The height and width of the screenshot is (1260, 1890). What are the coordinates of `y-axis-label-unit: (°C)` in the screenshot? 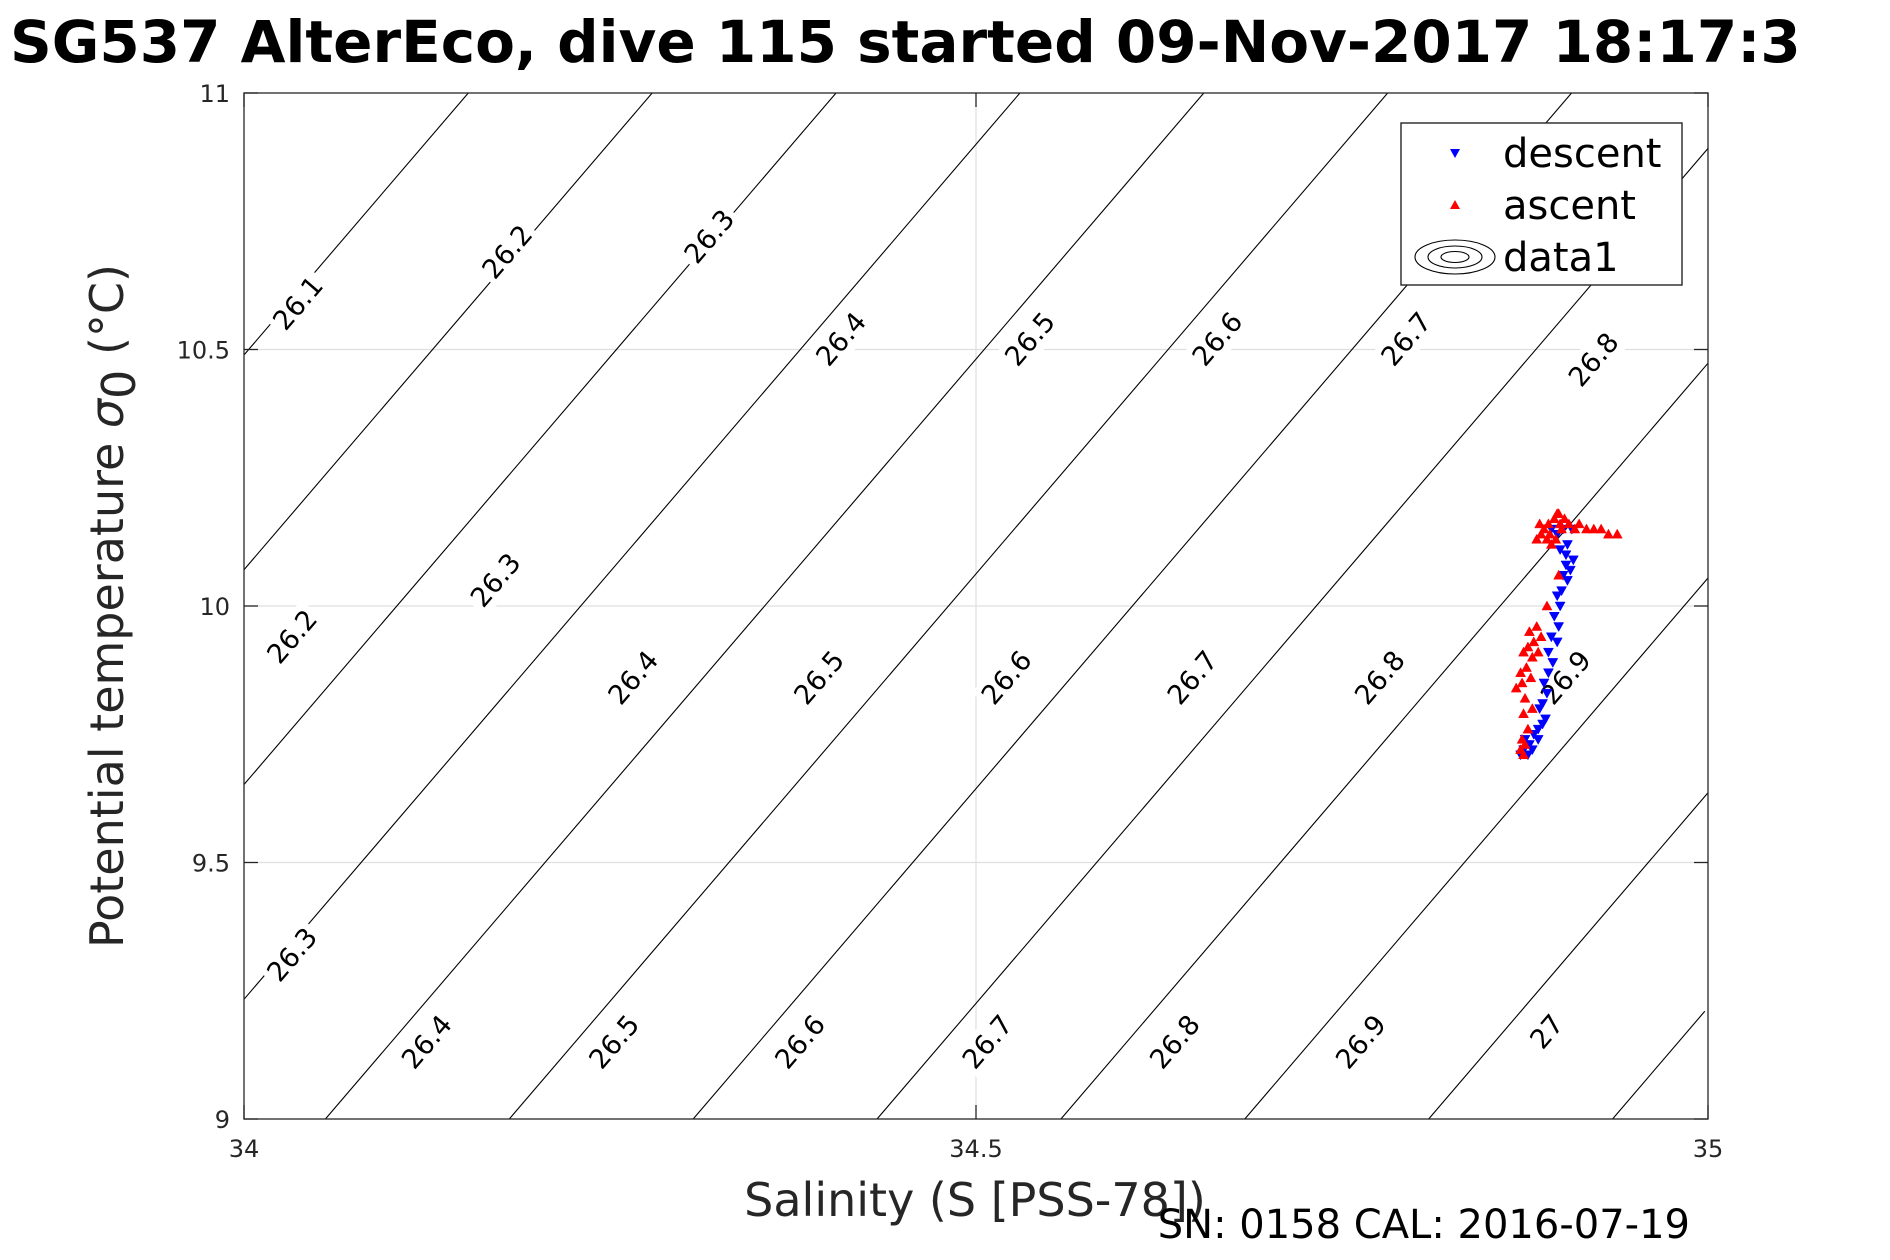 It's located at (107, 317).